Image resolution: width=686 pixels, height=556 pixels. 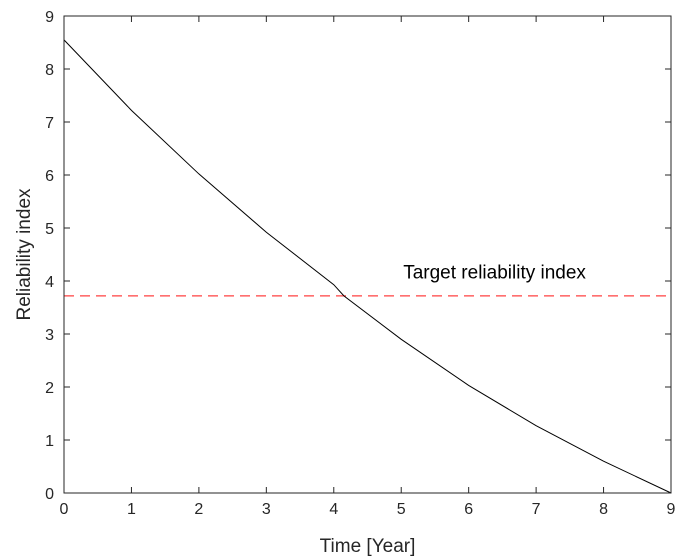 What do you see at coordinates (49, 494) in the screenshot?
I see `y-tick-label: 0` at bounding box center [49, 494].